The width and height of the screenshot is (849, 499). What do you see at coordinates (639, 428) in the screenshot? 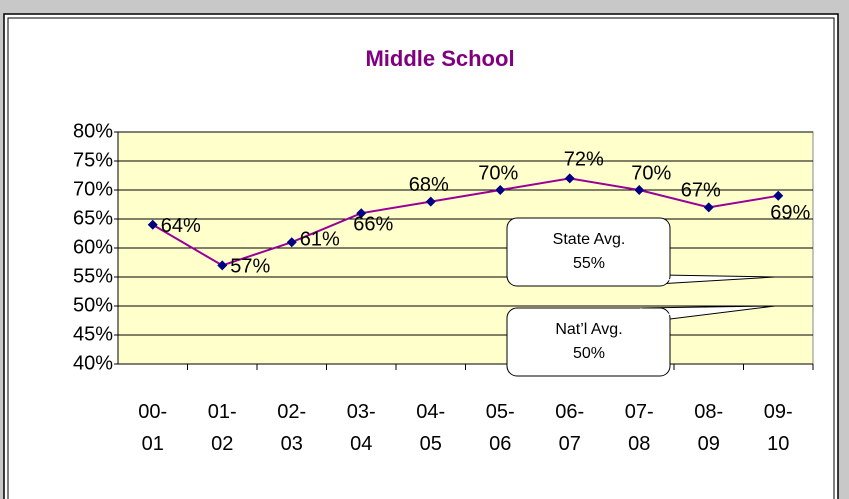
I see `x-tick-label: 07- 08` at bounding box center [639, 428].